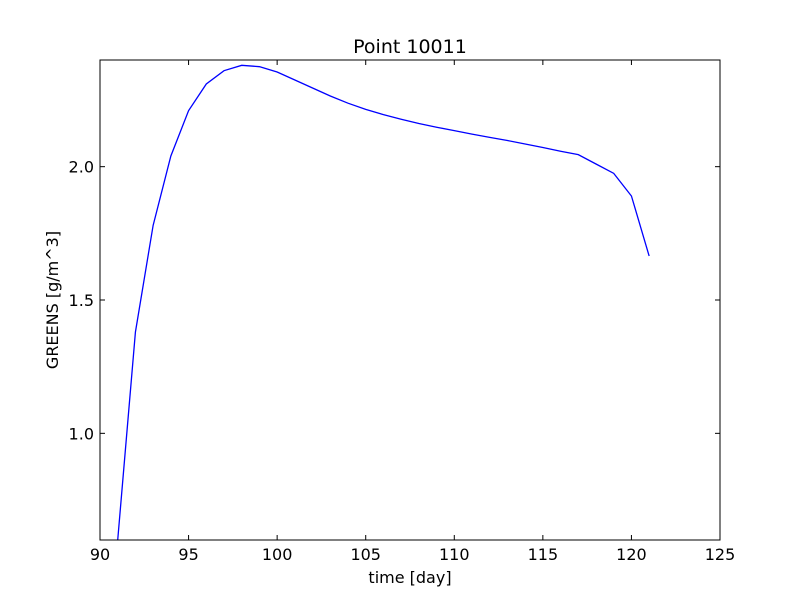 The width and height of the screenshot is (800, 600). What do you see at coordinates (52, 300) in the screenshot?
I see `y-axis-label: GREENS [g/m^3]` at bounding box center [52, 300].